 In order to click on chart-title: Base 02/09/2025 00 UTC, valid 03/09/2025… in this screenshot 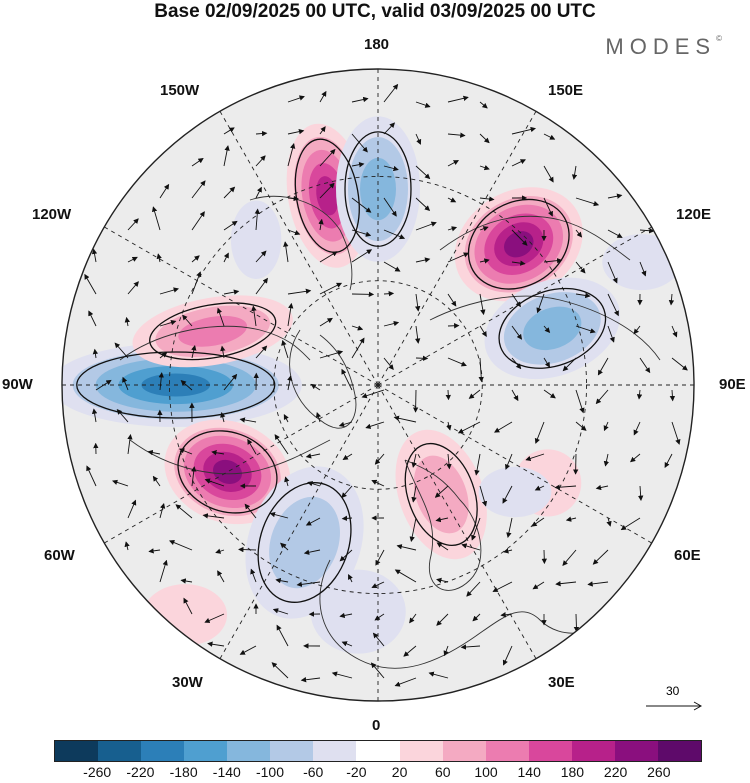, I will do `click(375, 11)`.